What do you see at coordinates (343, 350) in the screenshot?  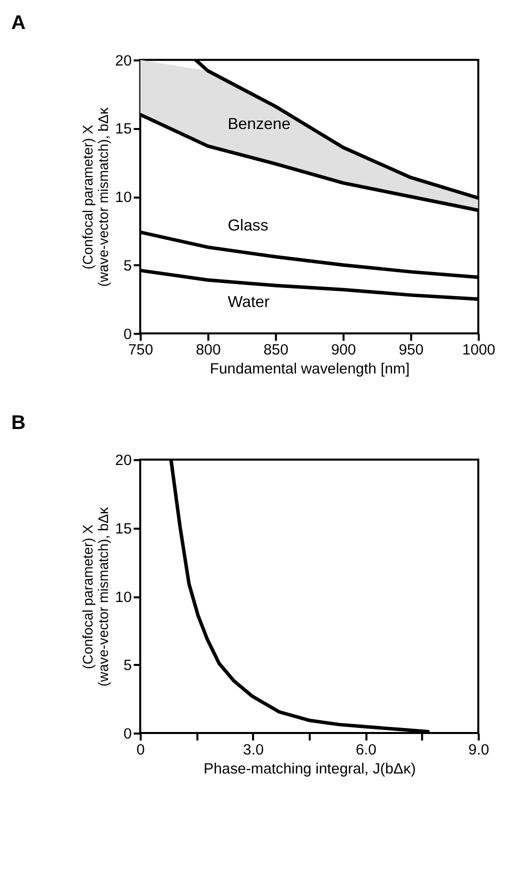 I see `x-tick-label: 900` at bounding box center [343, 350].